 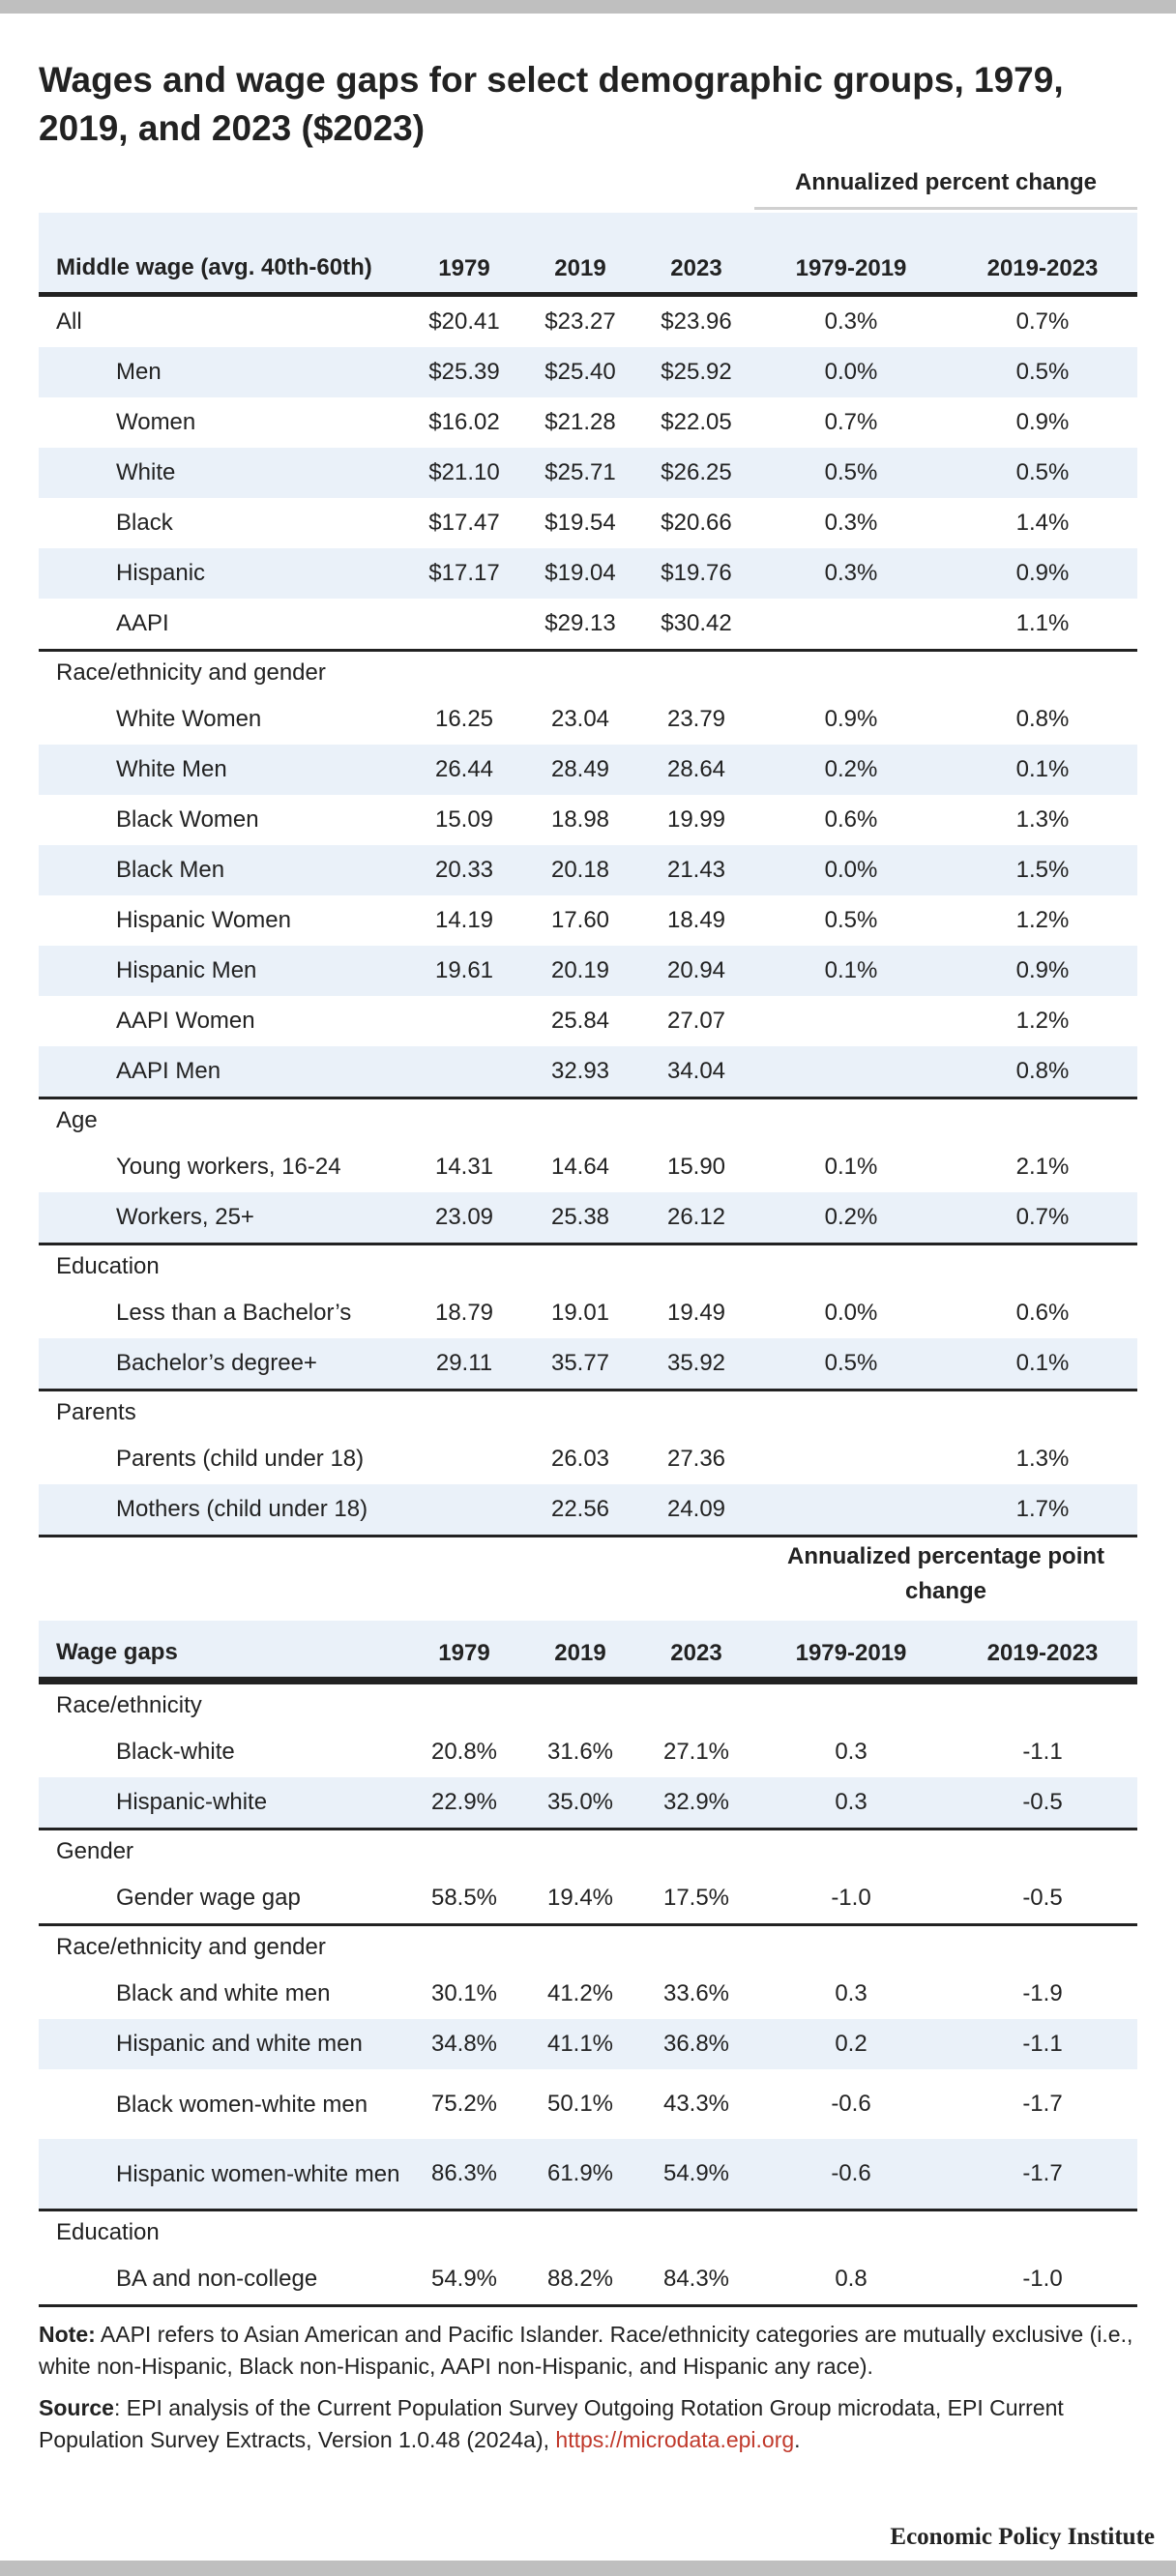 I want to click on cell-2019: 23.04, so click(x=580, y=719).